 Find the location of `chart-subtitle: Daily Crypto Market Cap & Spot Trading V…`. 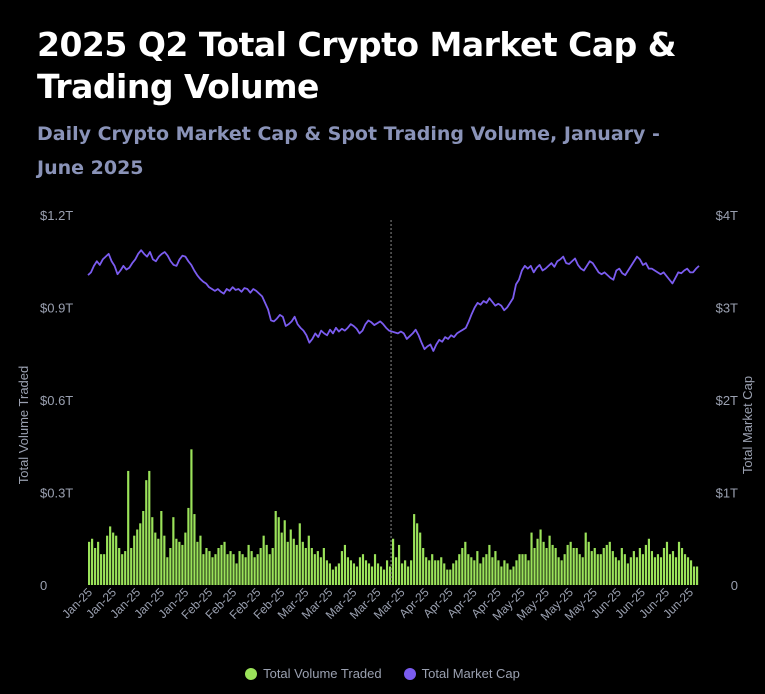

chart-subtitle: Daily Crypto Market Cap & Spot Trading V… is located at coordinates (348, 151).